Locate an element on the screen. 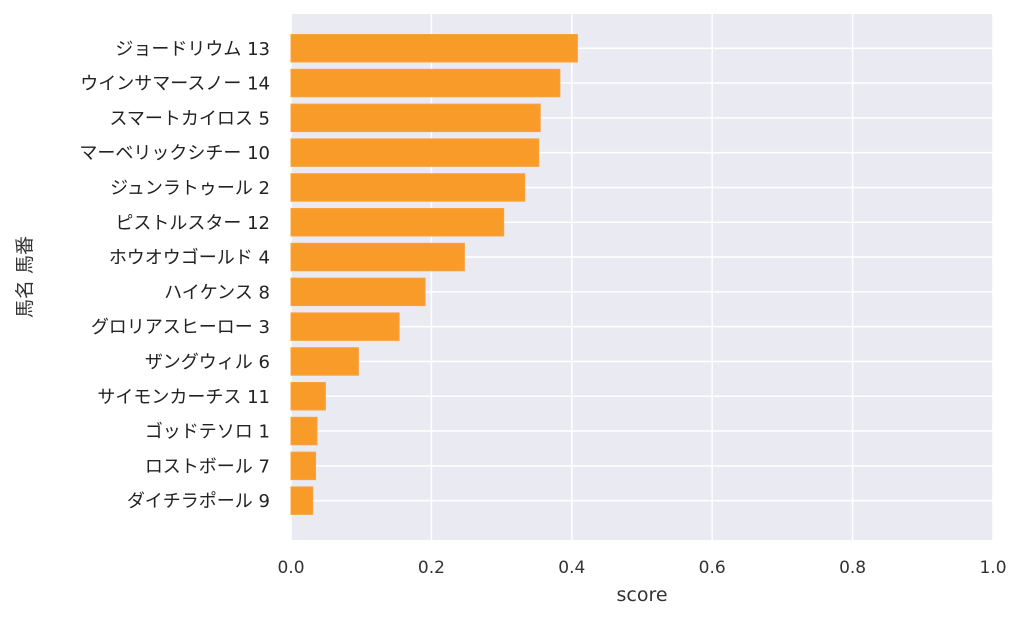 This screenshot has height=620, width=1024. category-label: ロストボール 7 is located at coordinates (207, 466).